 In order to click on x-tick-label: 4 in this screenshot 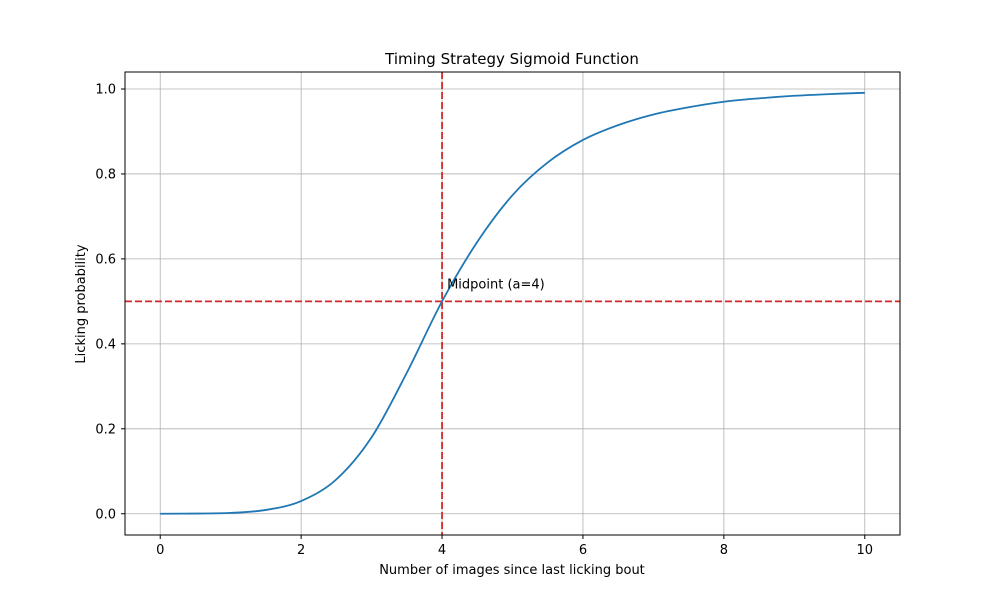, I will do `click(442, 550)`.